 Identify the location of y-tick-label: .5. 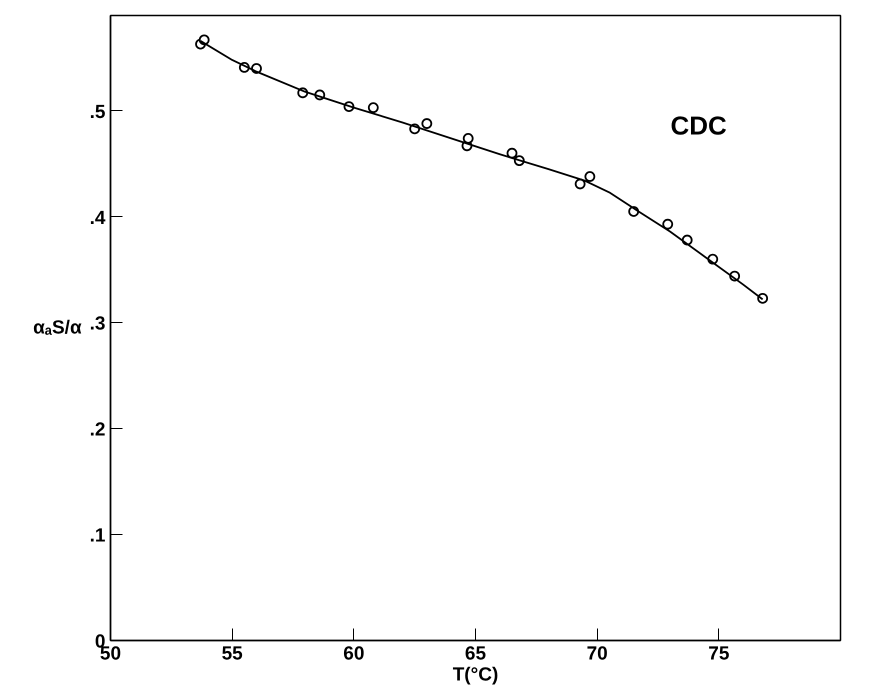
(98, 112).